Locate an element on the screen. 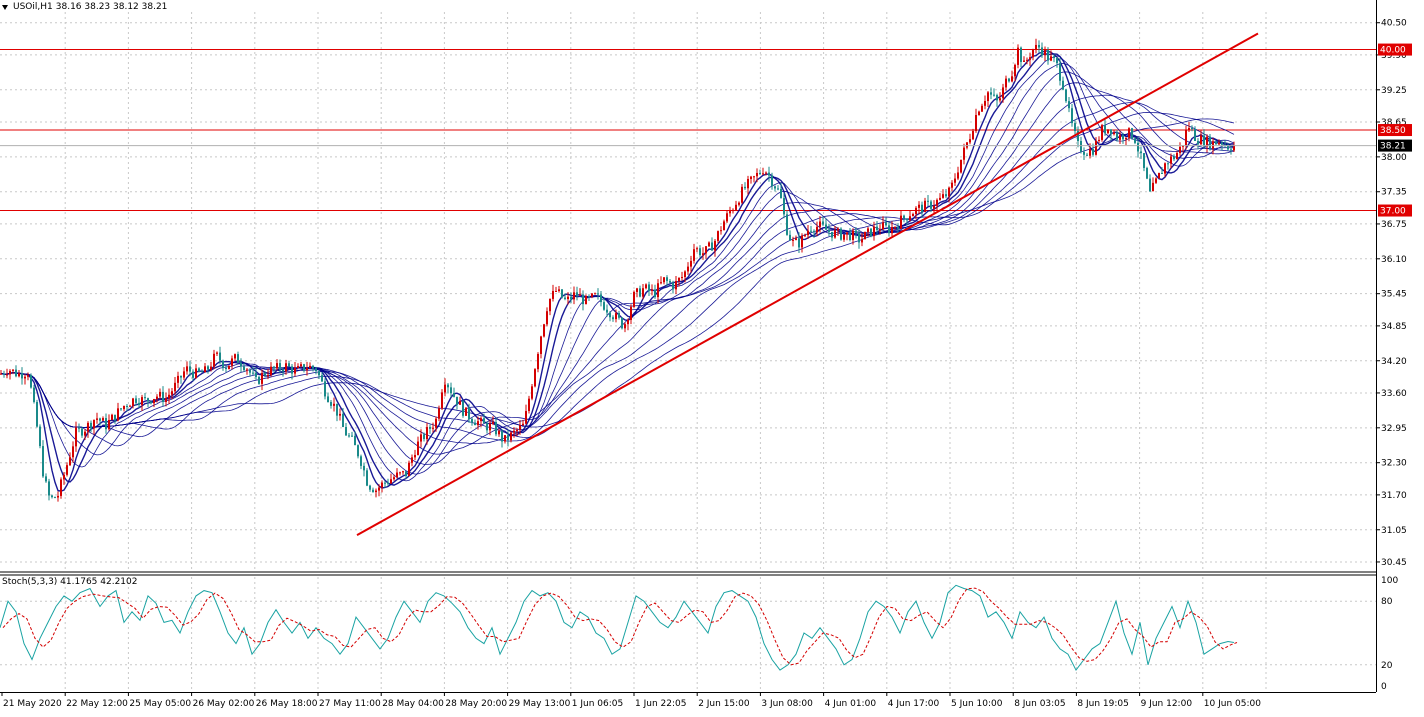 The width and height of the screenshot is (1424, 717). dropdown-triangle-icon is located at coordinates (5, 7).